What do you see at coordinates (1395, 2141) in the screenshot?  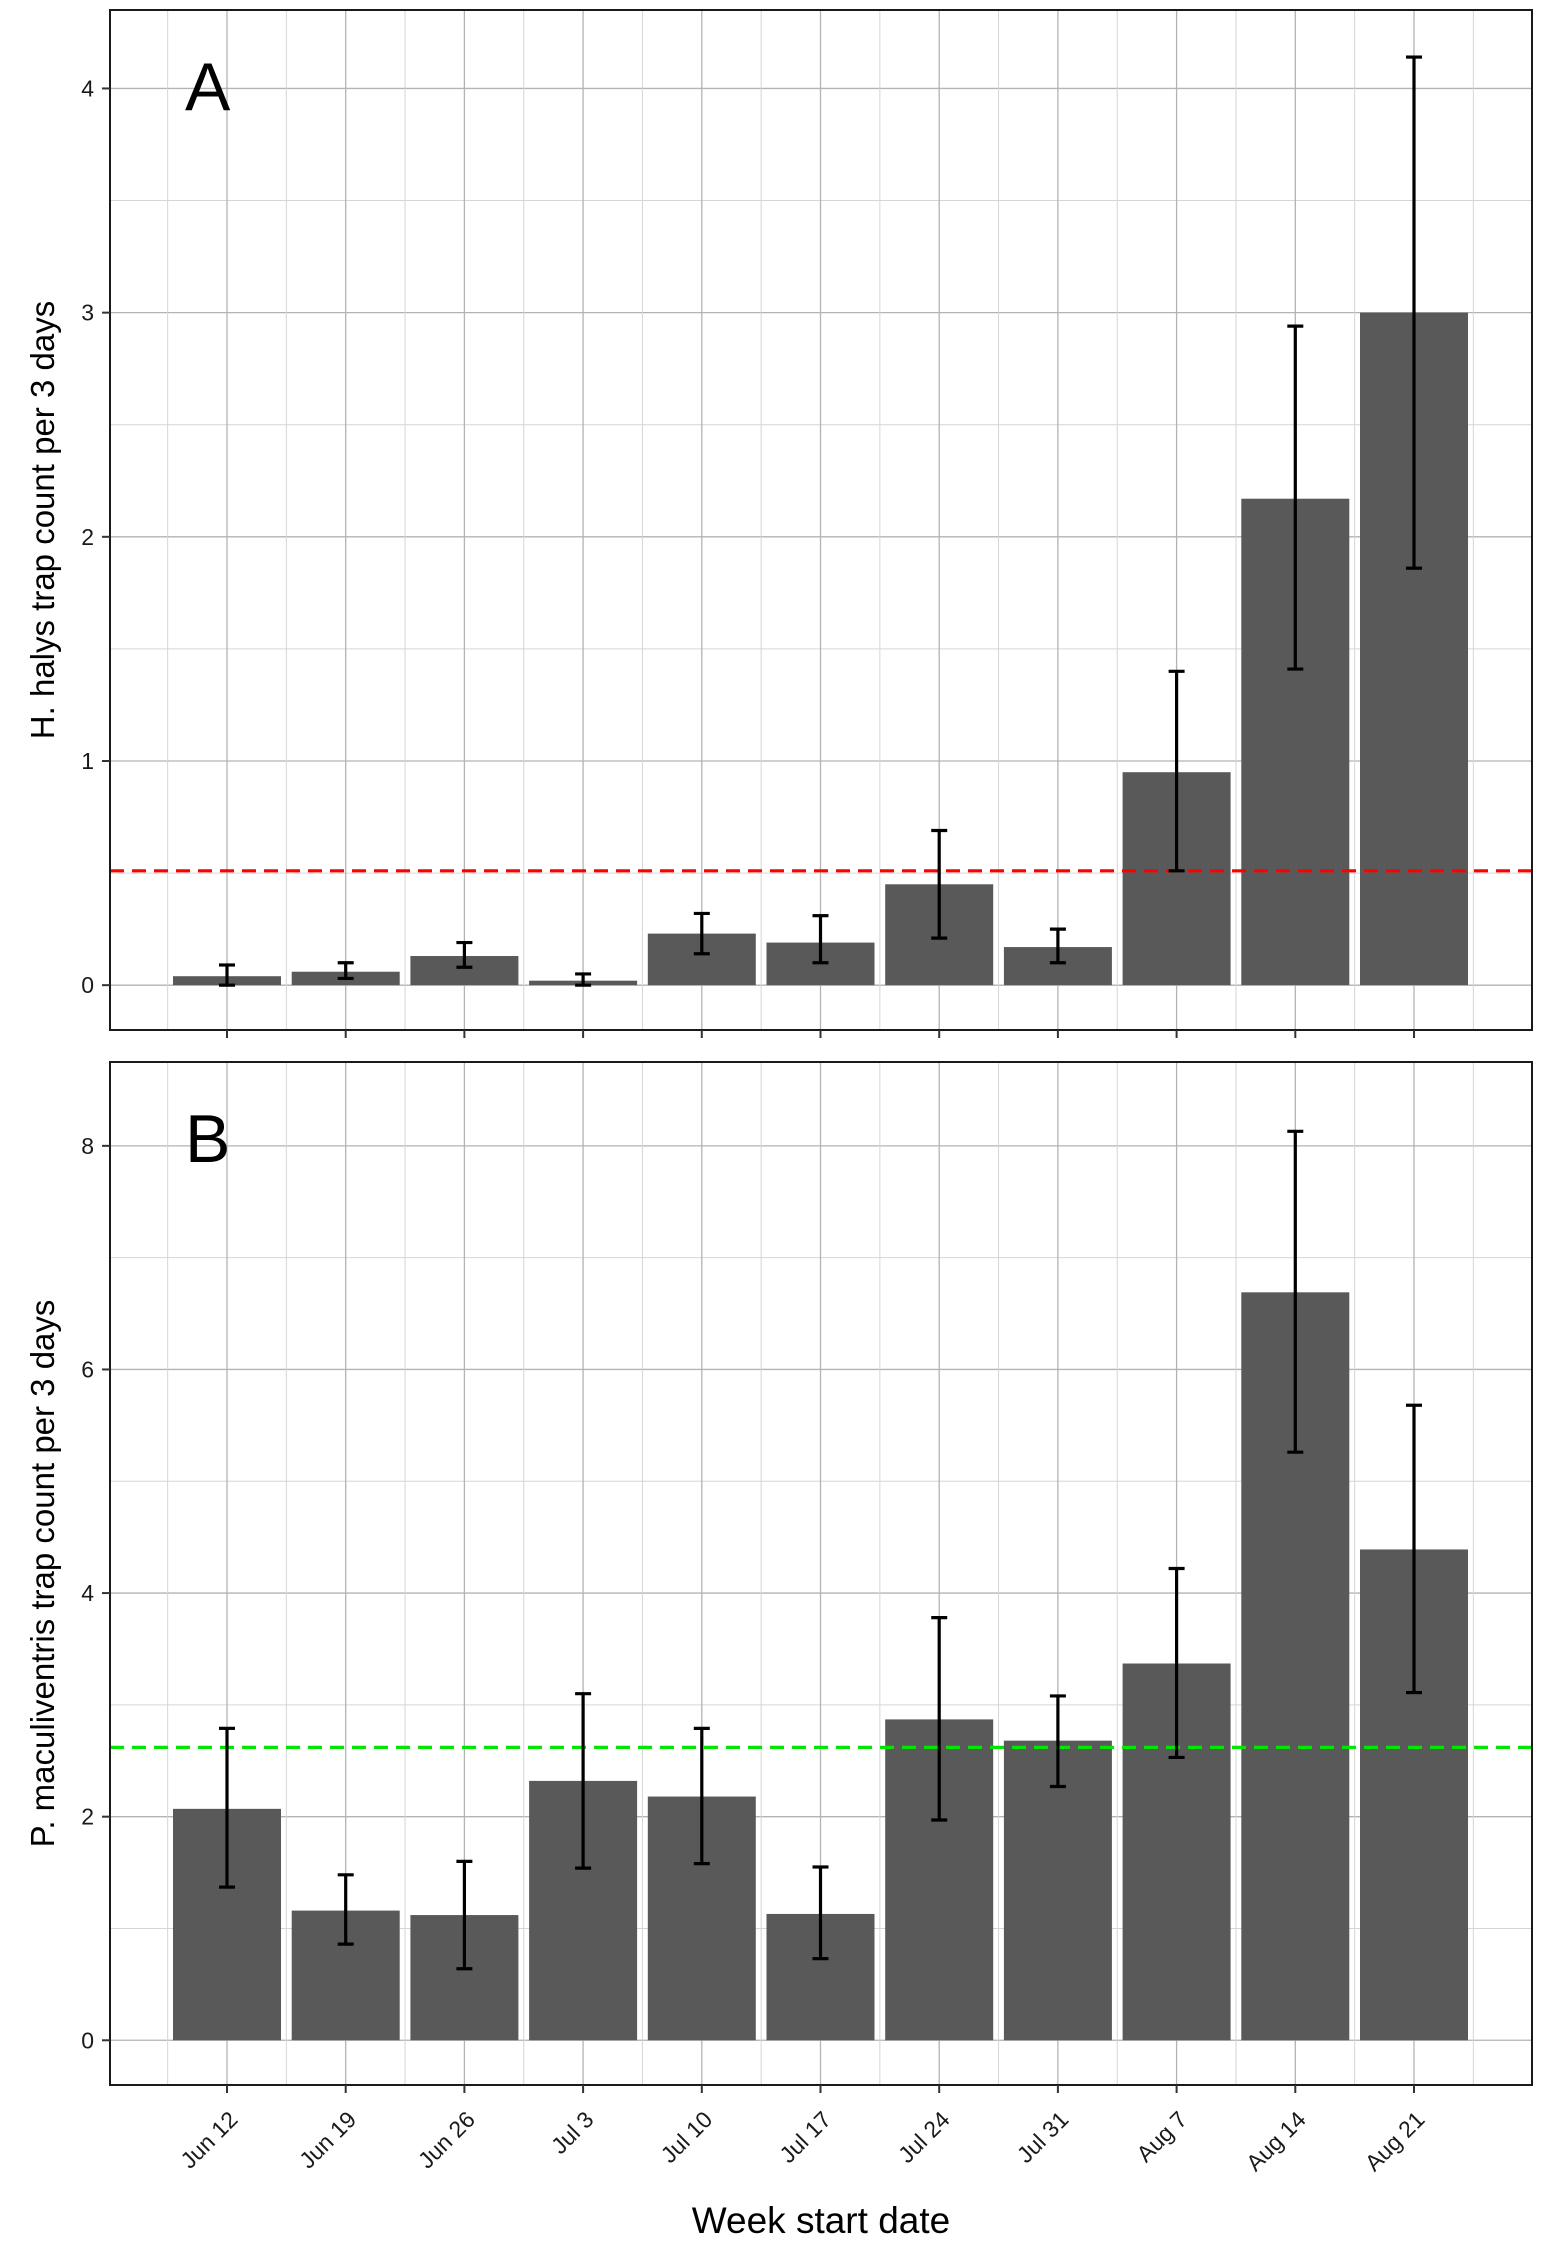 I see `x-tick-label: Aug 21` at bounding box center [1395, 2141].